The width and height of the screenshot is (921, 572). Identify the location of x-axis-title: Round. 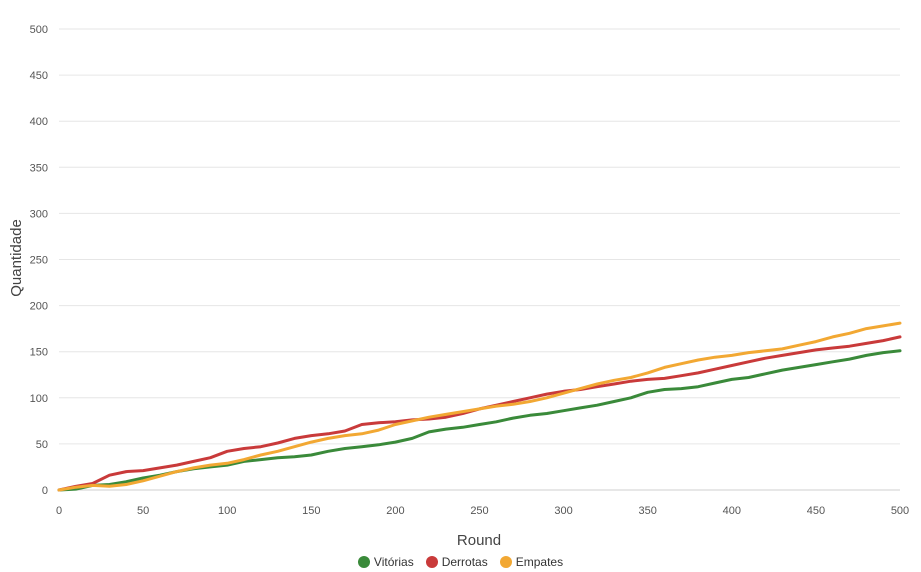
(479, 540).